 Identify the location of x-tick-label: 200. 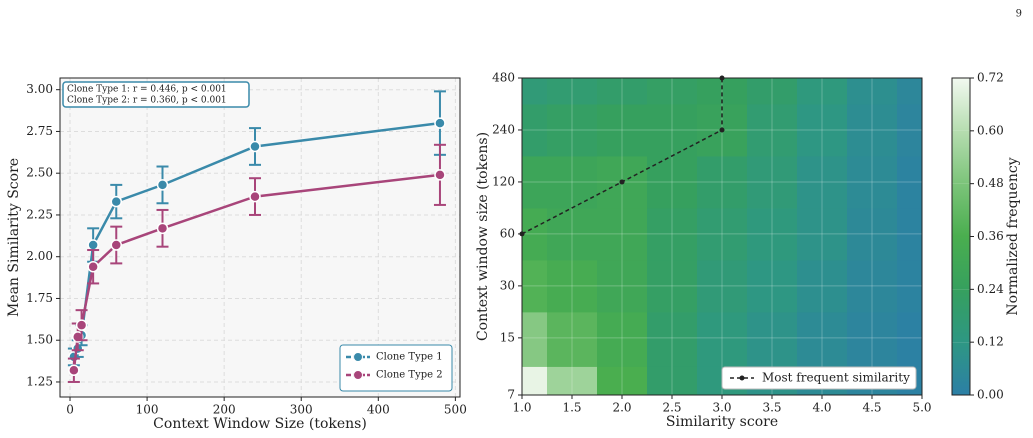
(224, 410).